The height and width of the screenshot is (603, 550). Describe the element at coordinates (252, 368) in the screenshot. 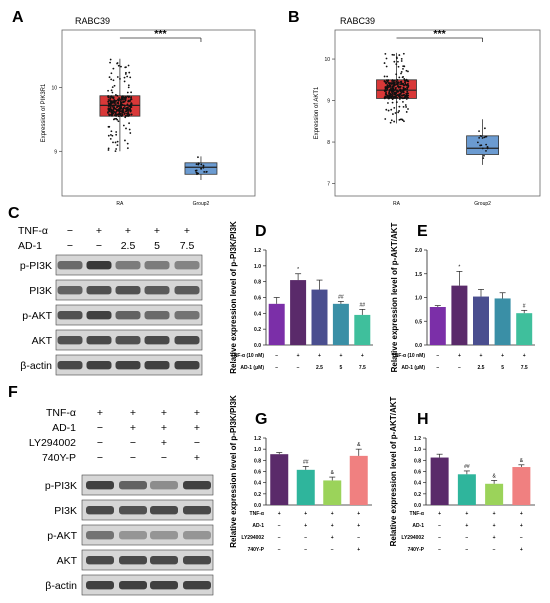

I see `condition-label: AD-1 (μM)` at that location.